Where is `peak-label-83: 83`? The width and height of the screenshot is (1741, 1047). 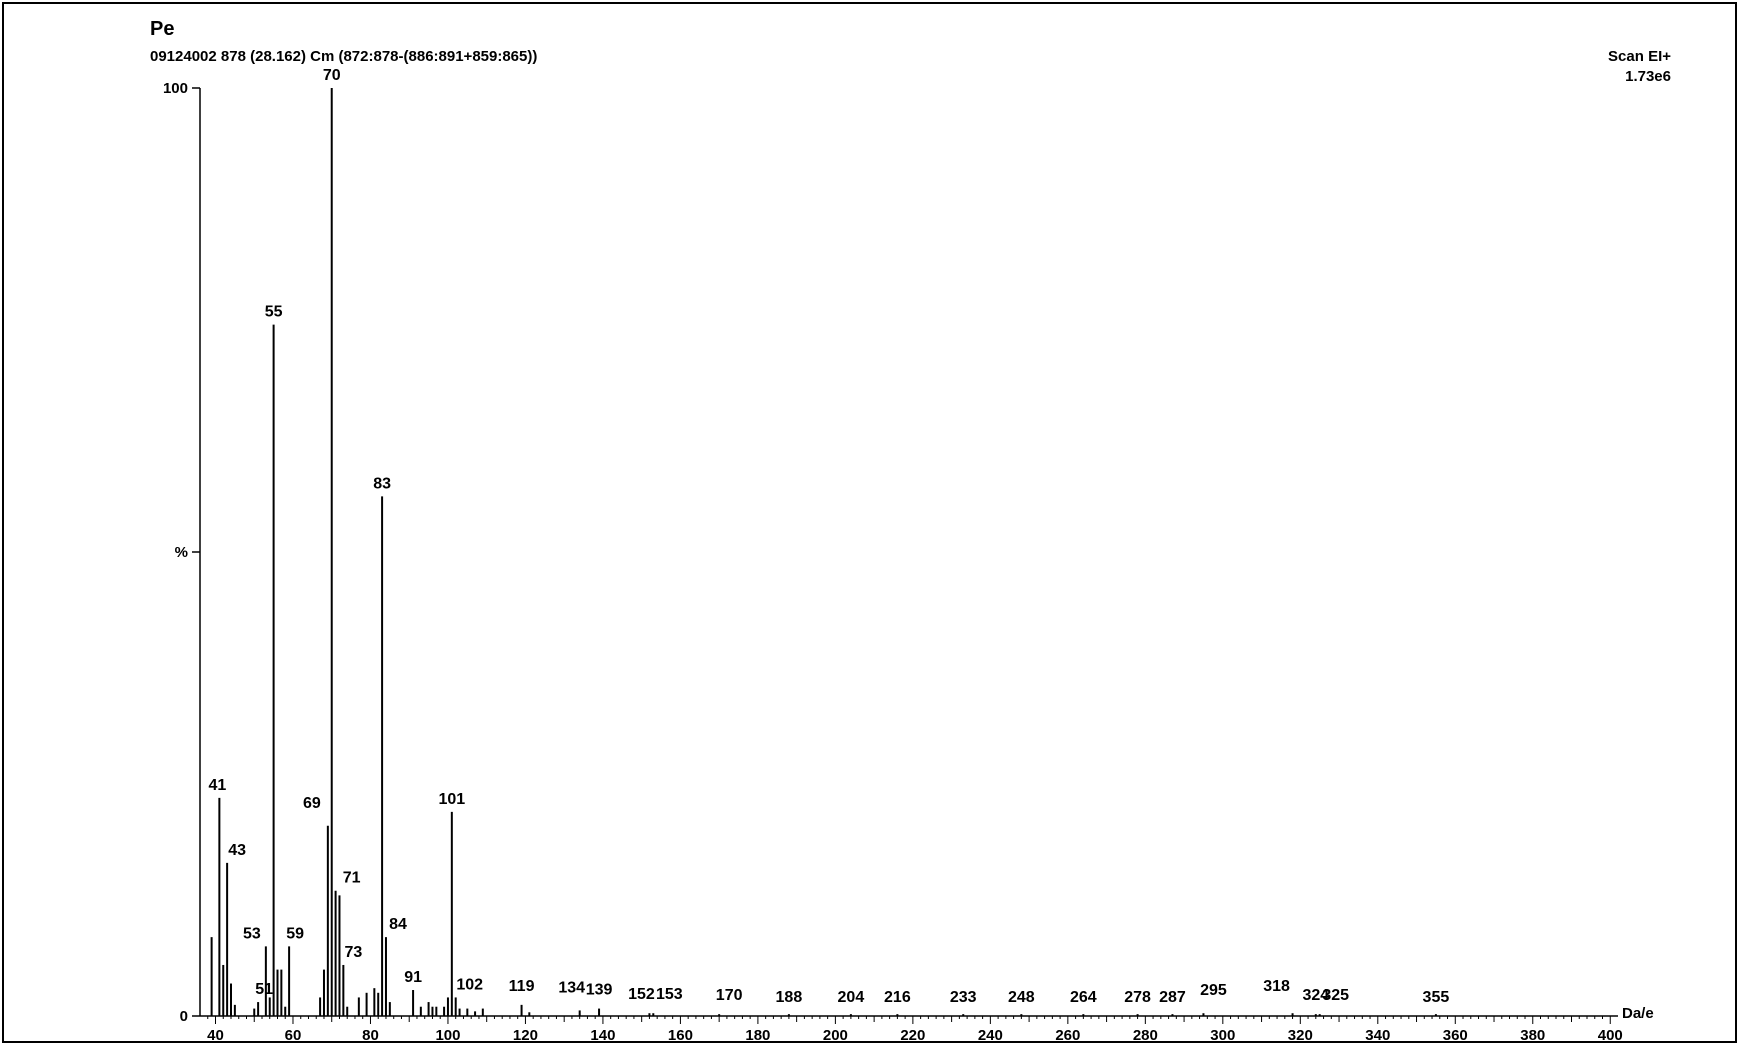
peak-label-83: 83 is located at coordinates (382, 483).